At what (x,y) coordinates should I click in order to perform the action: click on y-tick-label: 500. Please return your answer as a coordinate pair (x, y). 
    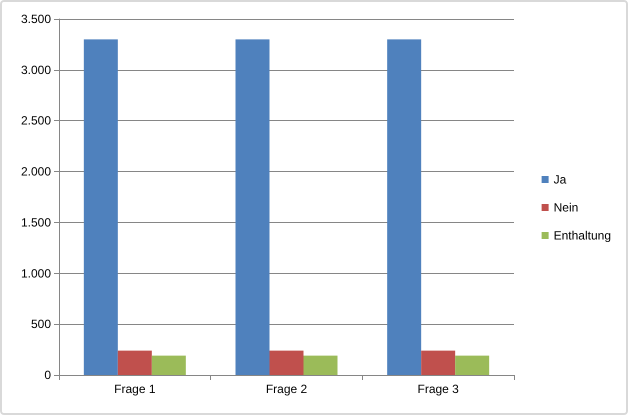
    Looking at the image, I should click on (41, 324).